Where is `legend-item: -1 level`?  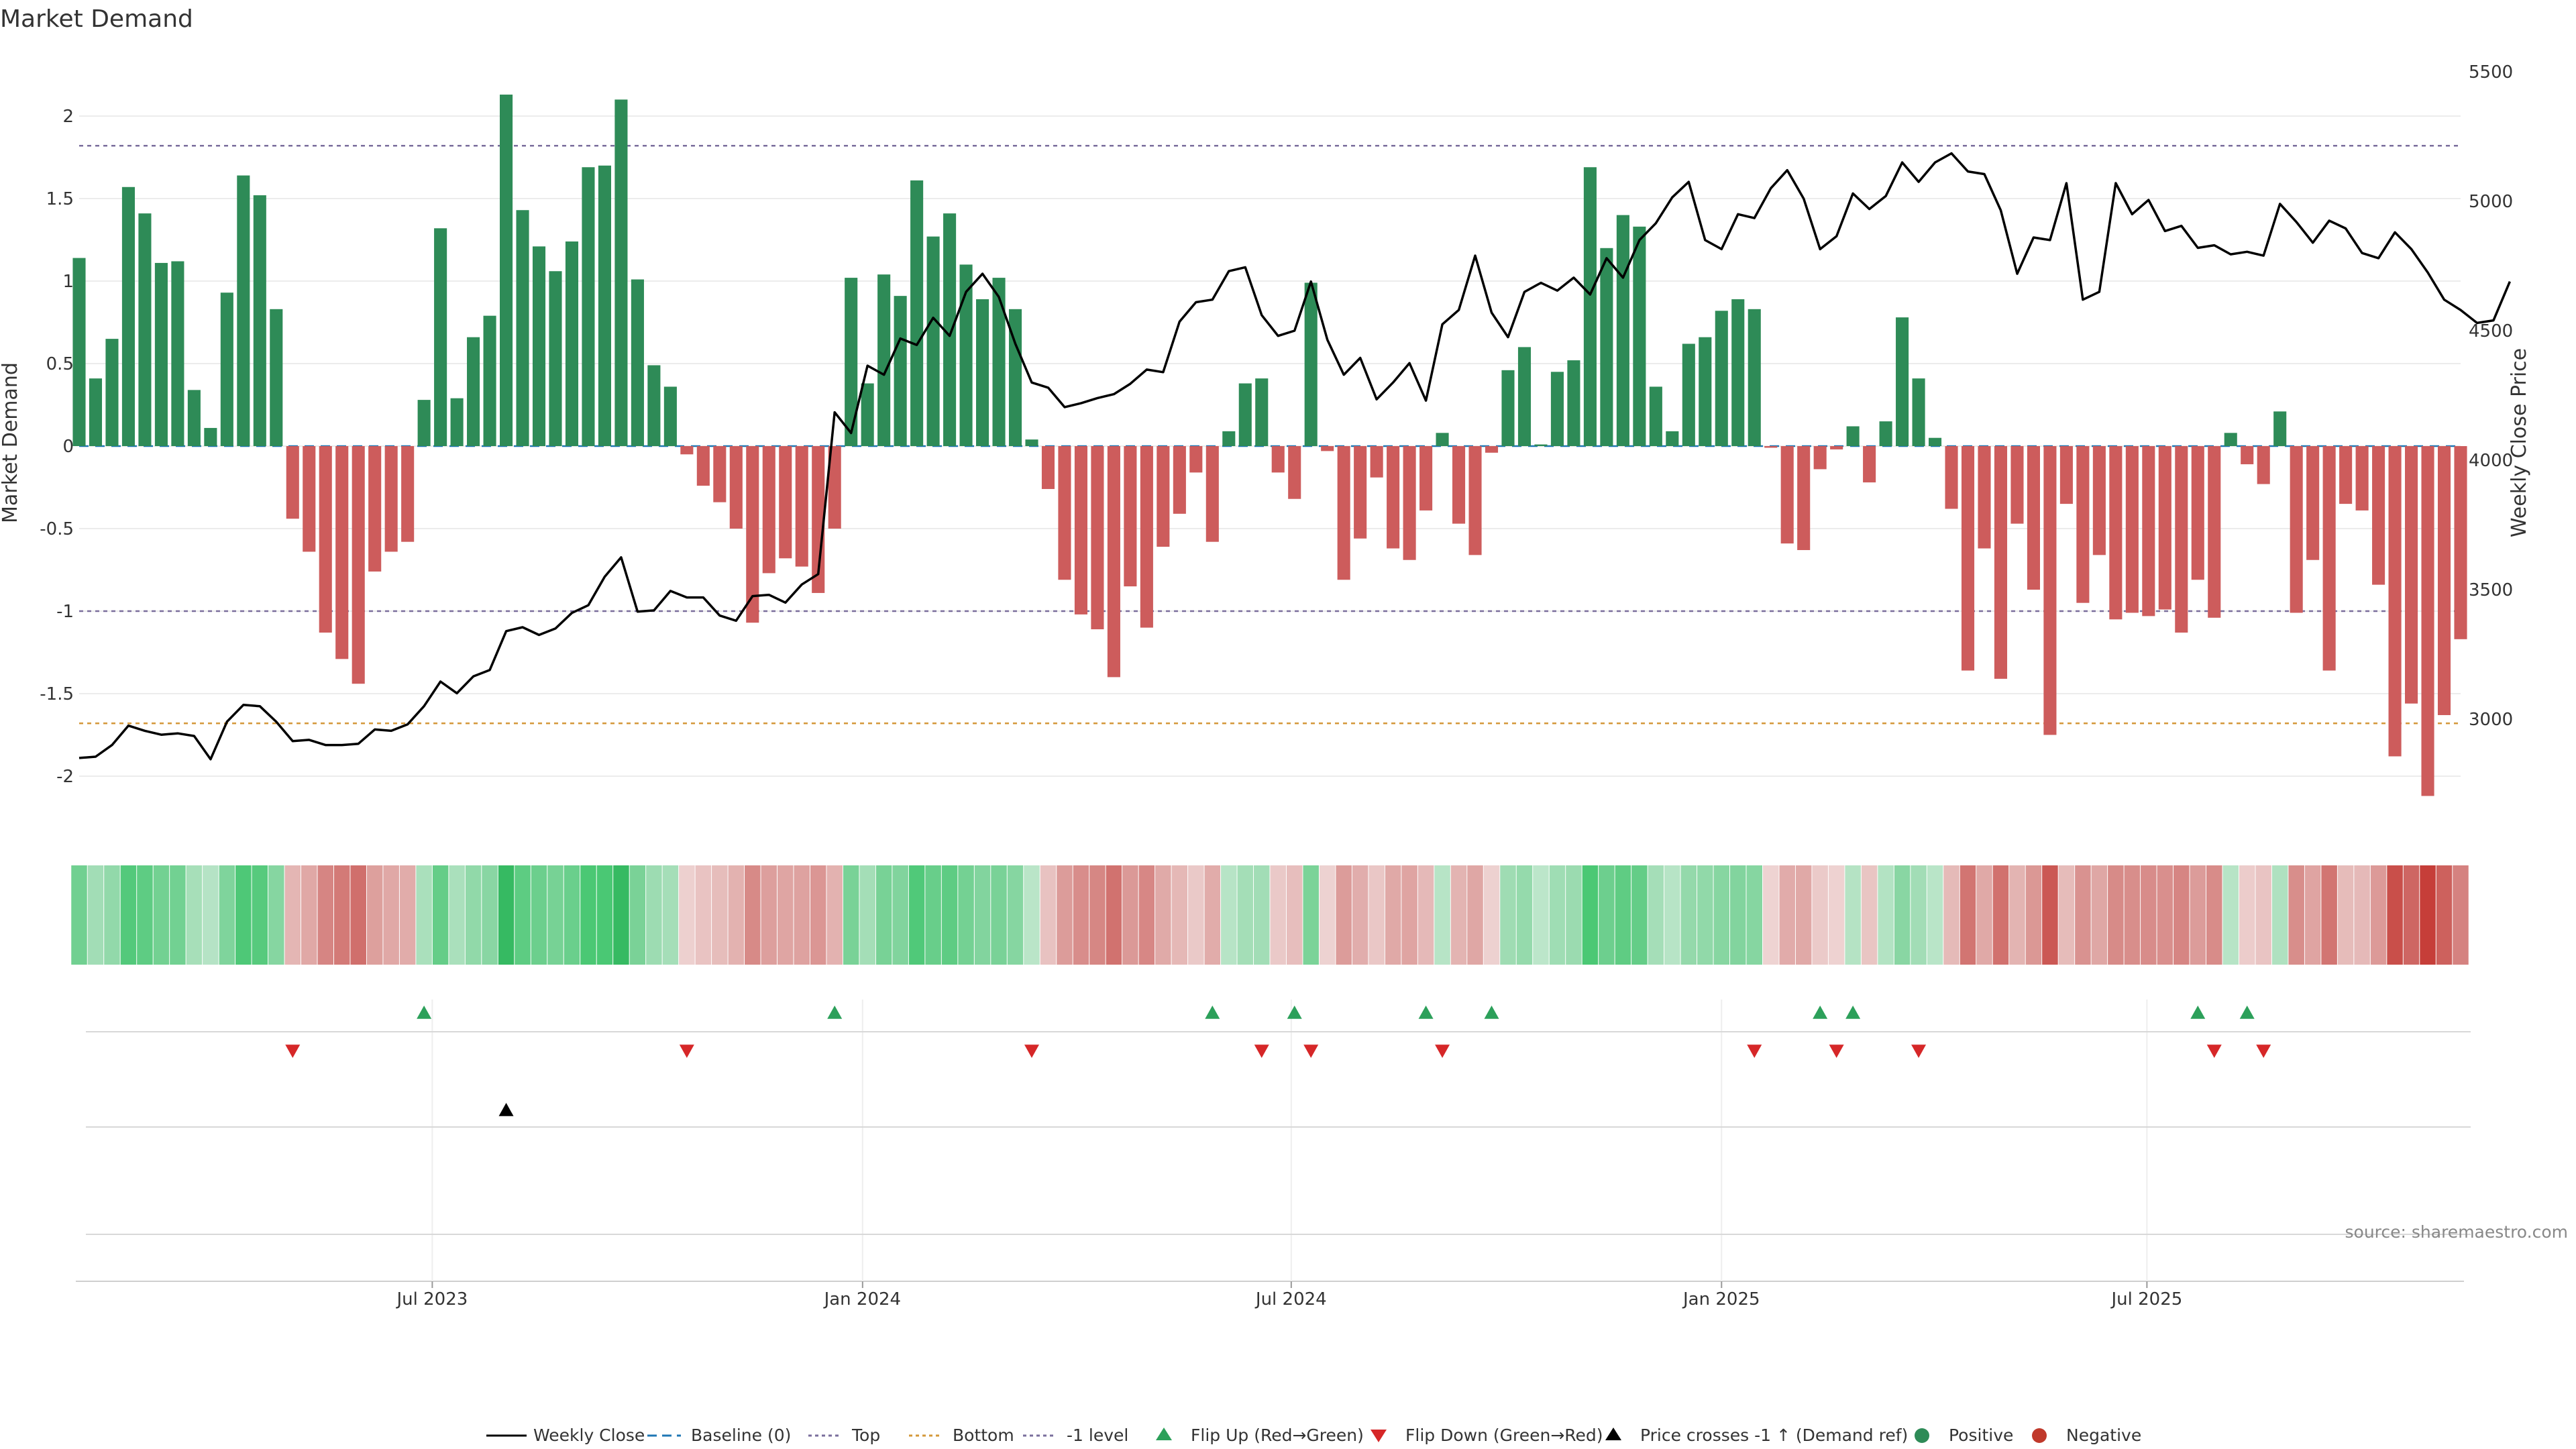
legend-item: -1 level is located at coordinates (1075, 1435).